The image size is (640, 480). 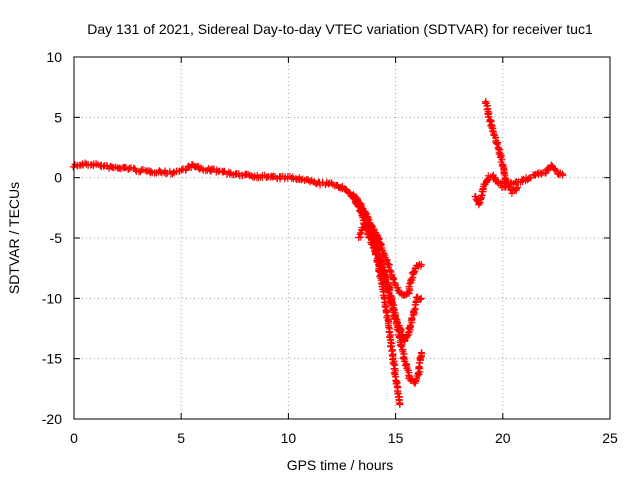 What do you see at coordinates (181, 438) in the screenshot?
I see `x-tick-label: 5` at bounding box center [181, 438].